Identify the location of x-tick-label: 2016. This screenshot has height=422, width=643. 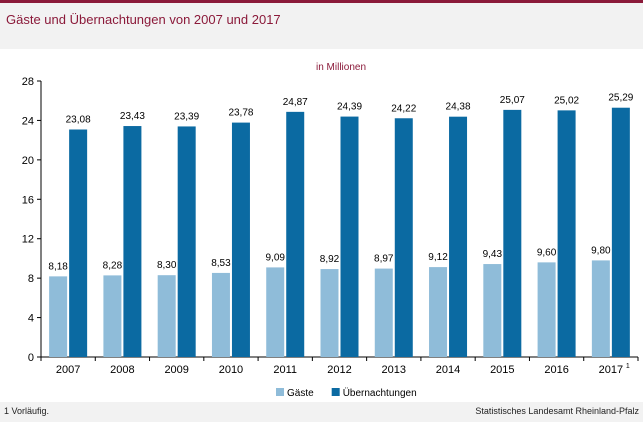
(556, 370).